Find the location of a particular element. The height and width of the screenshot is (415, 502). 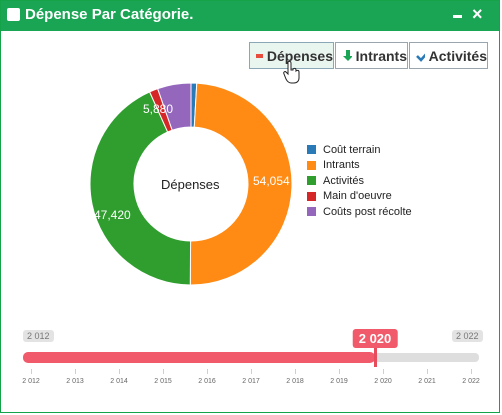

hand-cursor-icon is located at coordinates (291, 72).